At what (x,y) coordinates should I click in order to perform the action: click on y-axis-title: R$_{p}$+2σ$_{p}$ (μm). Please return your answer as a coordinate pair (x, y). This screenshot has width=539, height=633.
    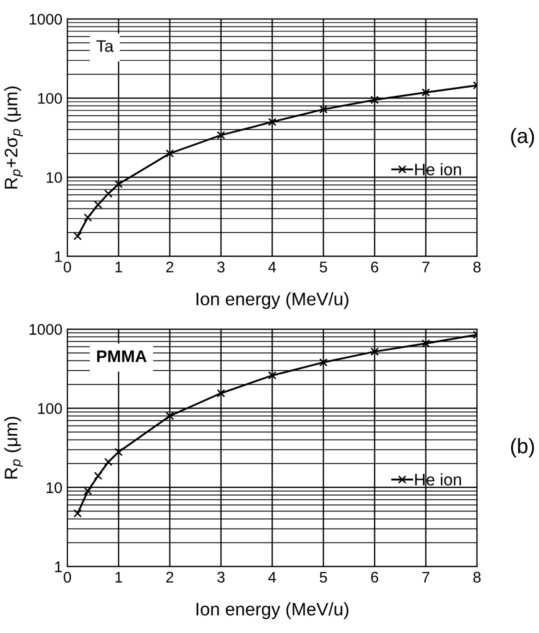
    Looking at the image, I should click on (13, 137).